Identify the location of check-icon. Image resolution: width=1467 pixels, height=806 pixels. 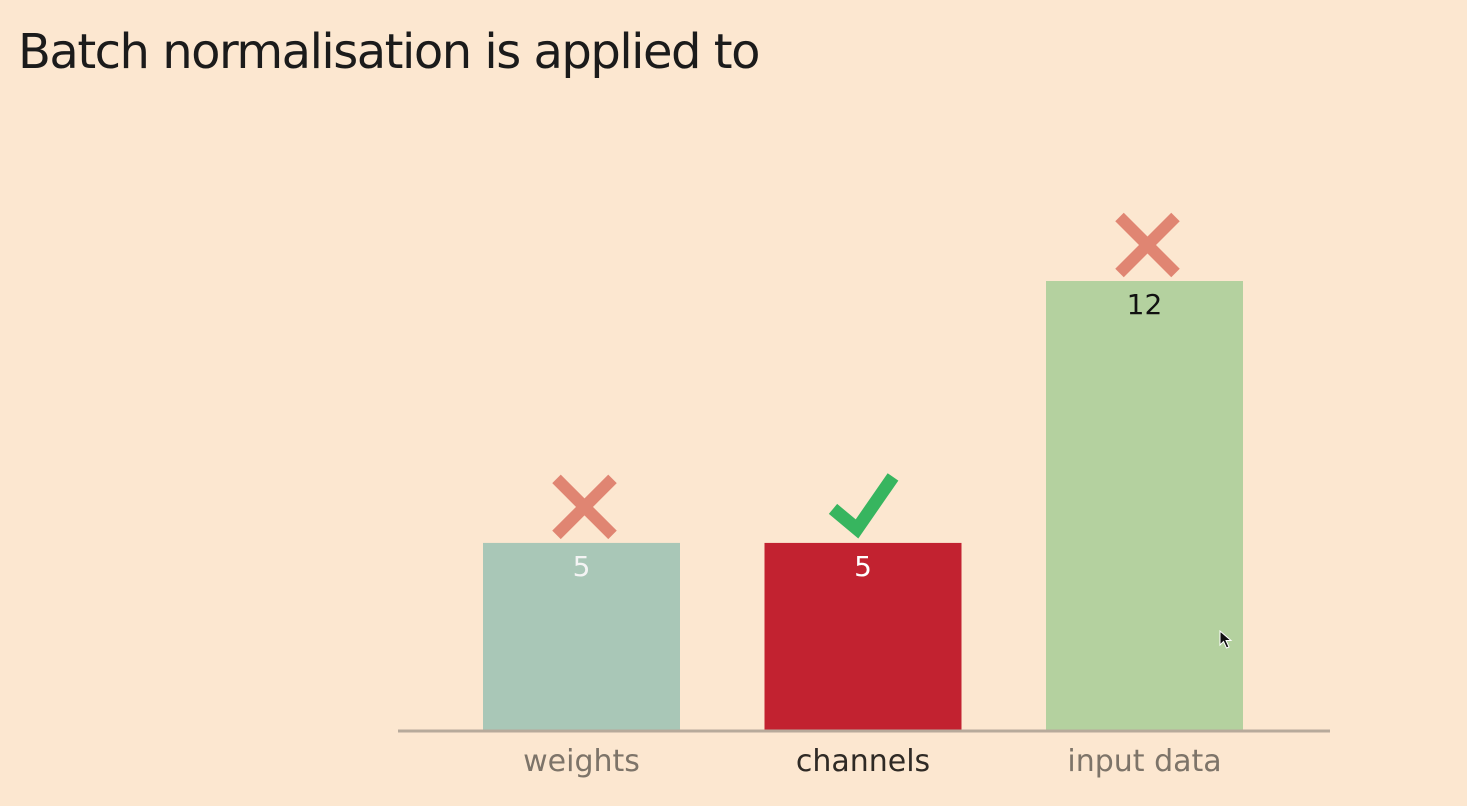
(863, 506).